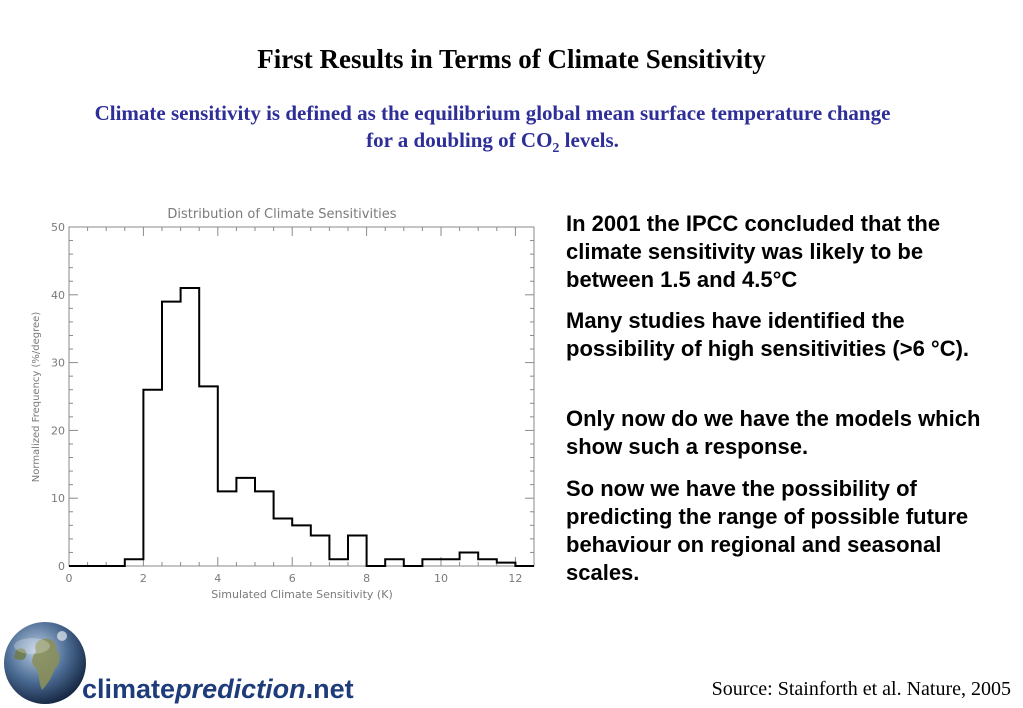 The height and width of the screenshot is (708, 1023). What do you see at coordinates (515, 578) in the screenshot?
I see `x-tick-label: 12` at bounding box center [515, 578].